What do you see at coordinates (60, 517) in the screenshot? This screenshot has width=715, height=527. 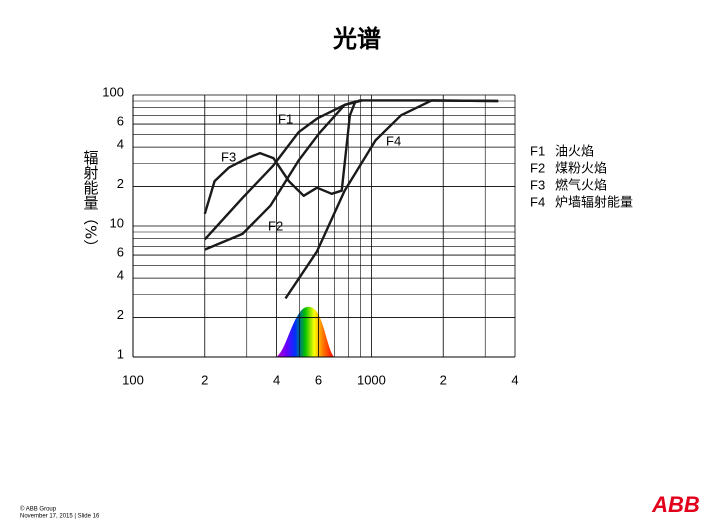 I see `footer-date: November 17, 2015 | Slide 16` at bounding box center [60, 517].